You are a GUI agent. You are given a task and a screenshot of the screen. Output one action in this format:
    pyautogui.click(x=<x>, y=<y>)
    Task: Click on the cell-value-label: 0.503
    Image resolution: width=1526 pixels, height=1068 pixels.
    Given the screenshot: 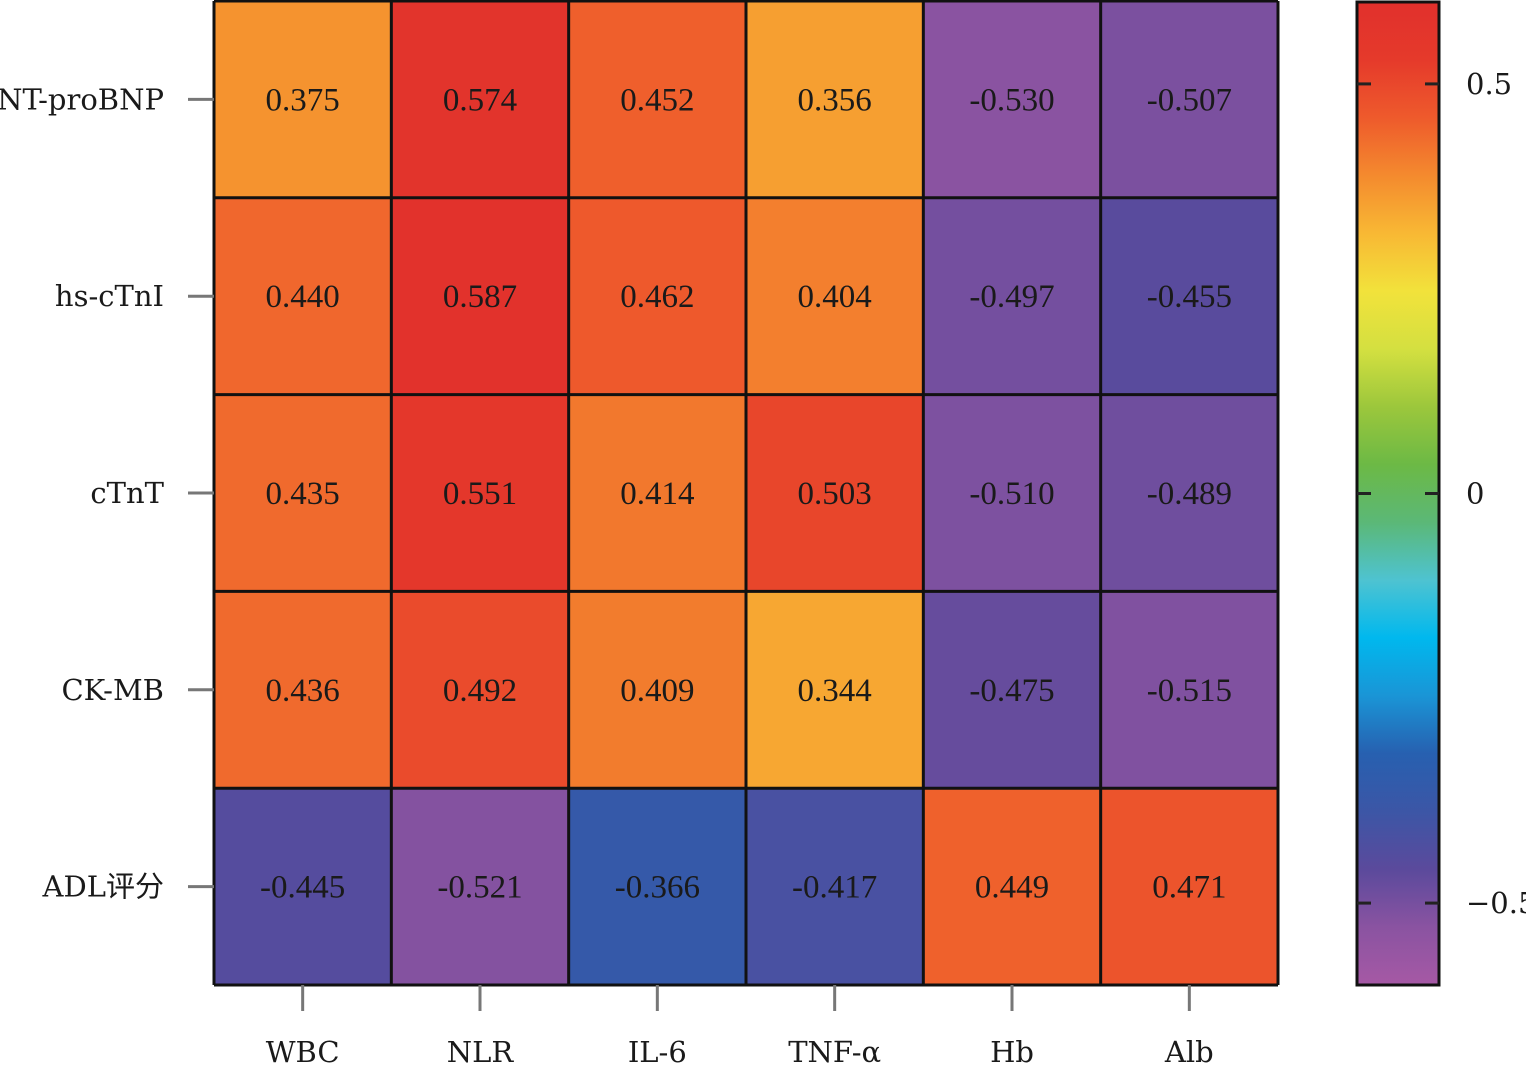 What is the action you would take?
    pyautogui.click(x=835, y=494)
    